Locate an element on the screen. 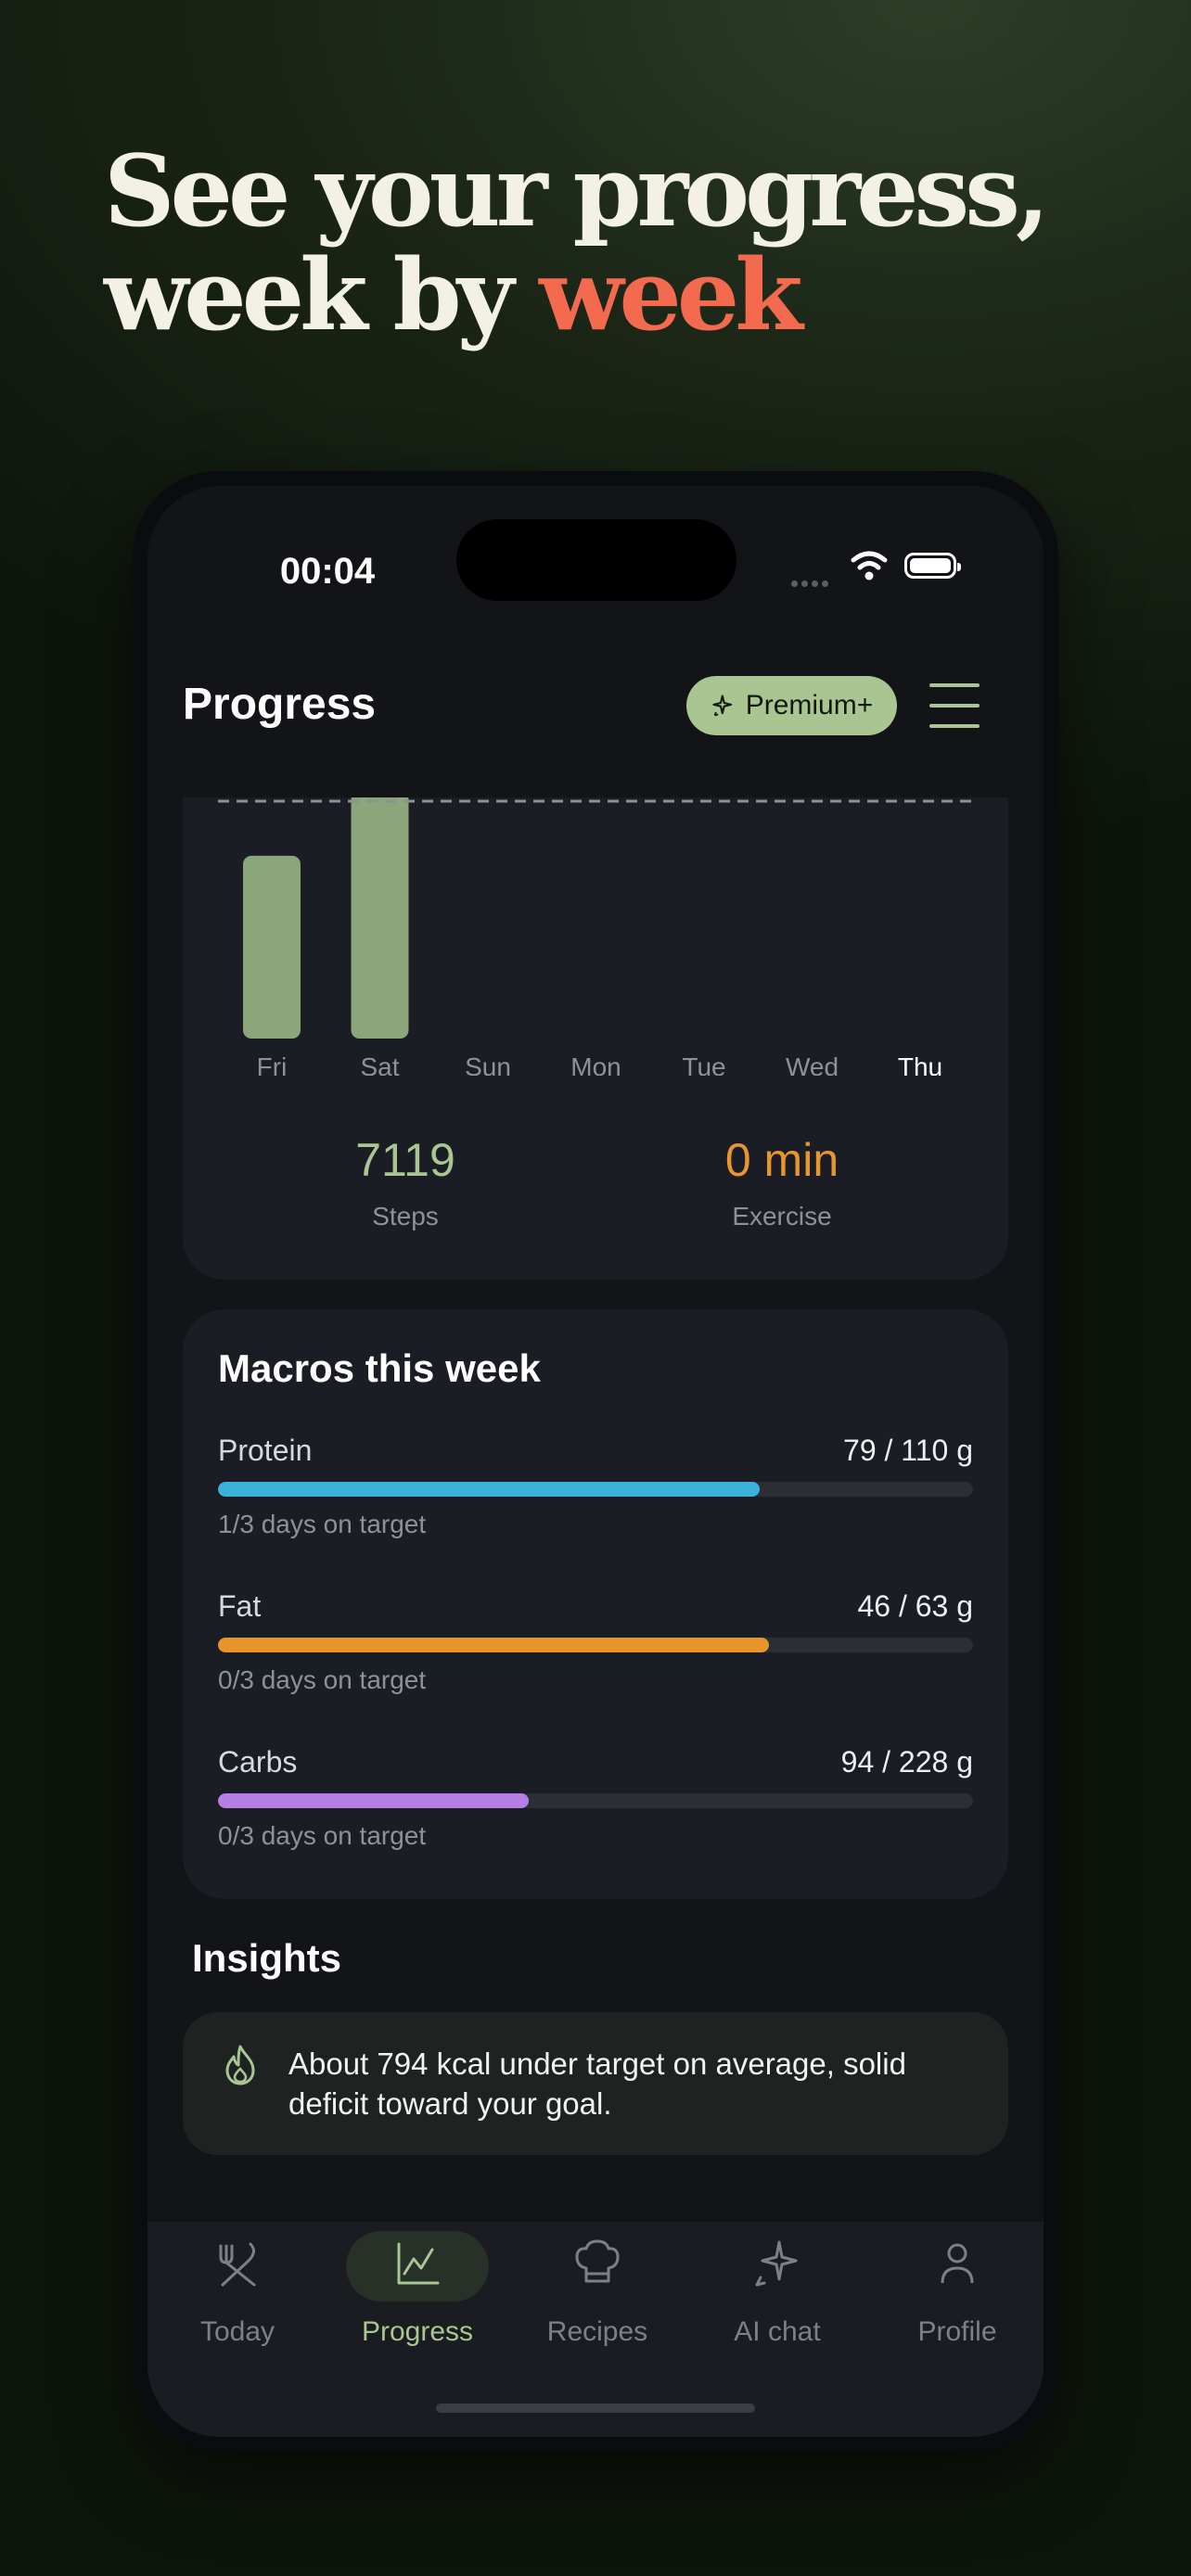 The height and width of the screenshot is (2576, 1191). tab-recipes: Recipes is located at coordinates (597, 2291).